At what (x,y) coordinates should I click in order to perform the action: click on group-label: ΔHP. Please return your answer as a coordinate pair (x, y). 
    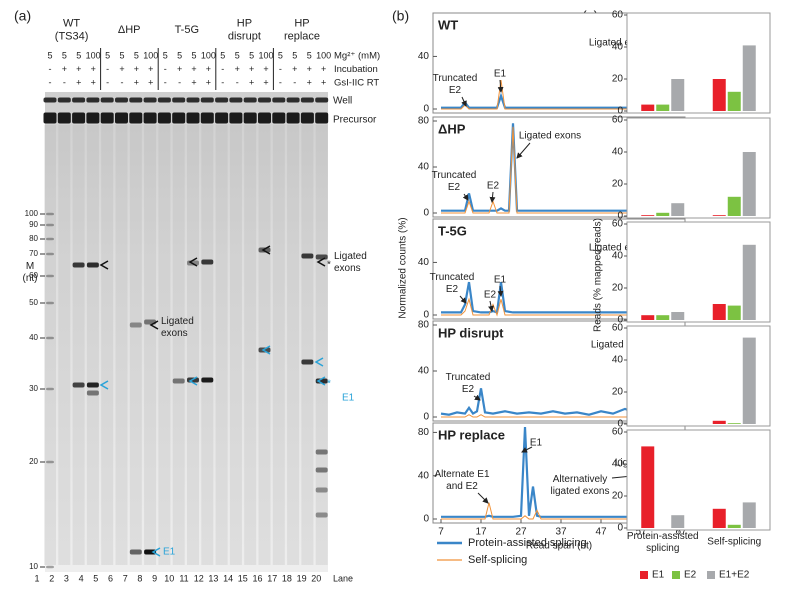
    Looking at the image, I should click on (129, 30).